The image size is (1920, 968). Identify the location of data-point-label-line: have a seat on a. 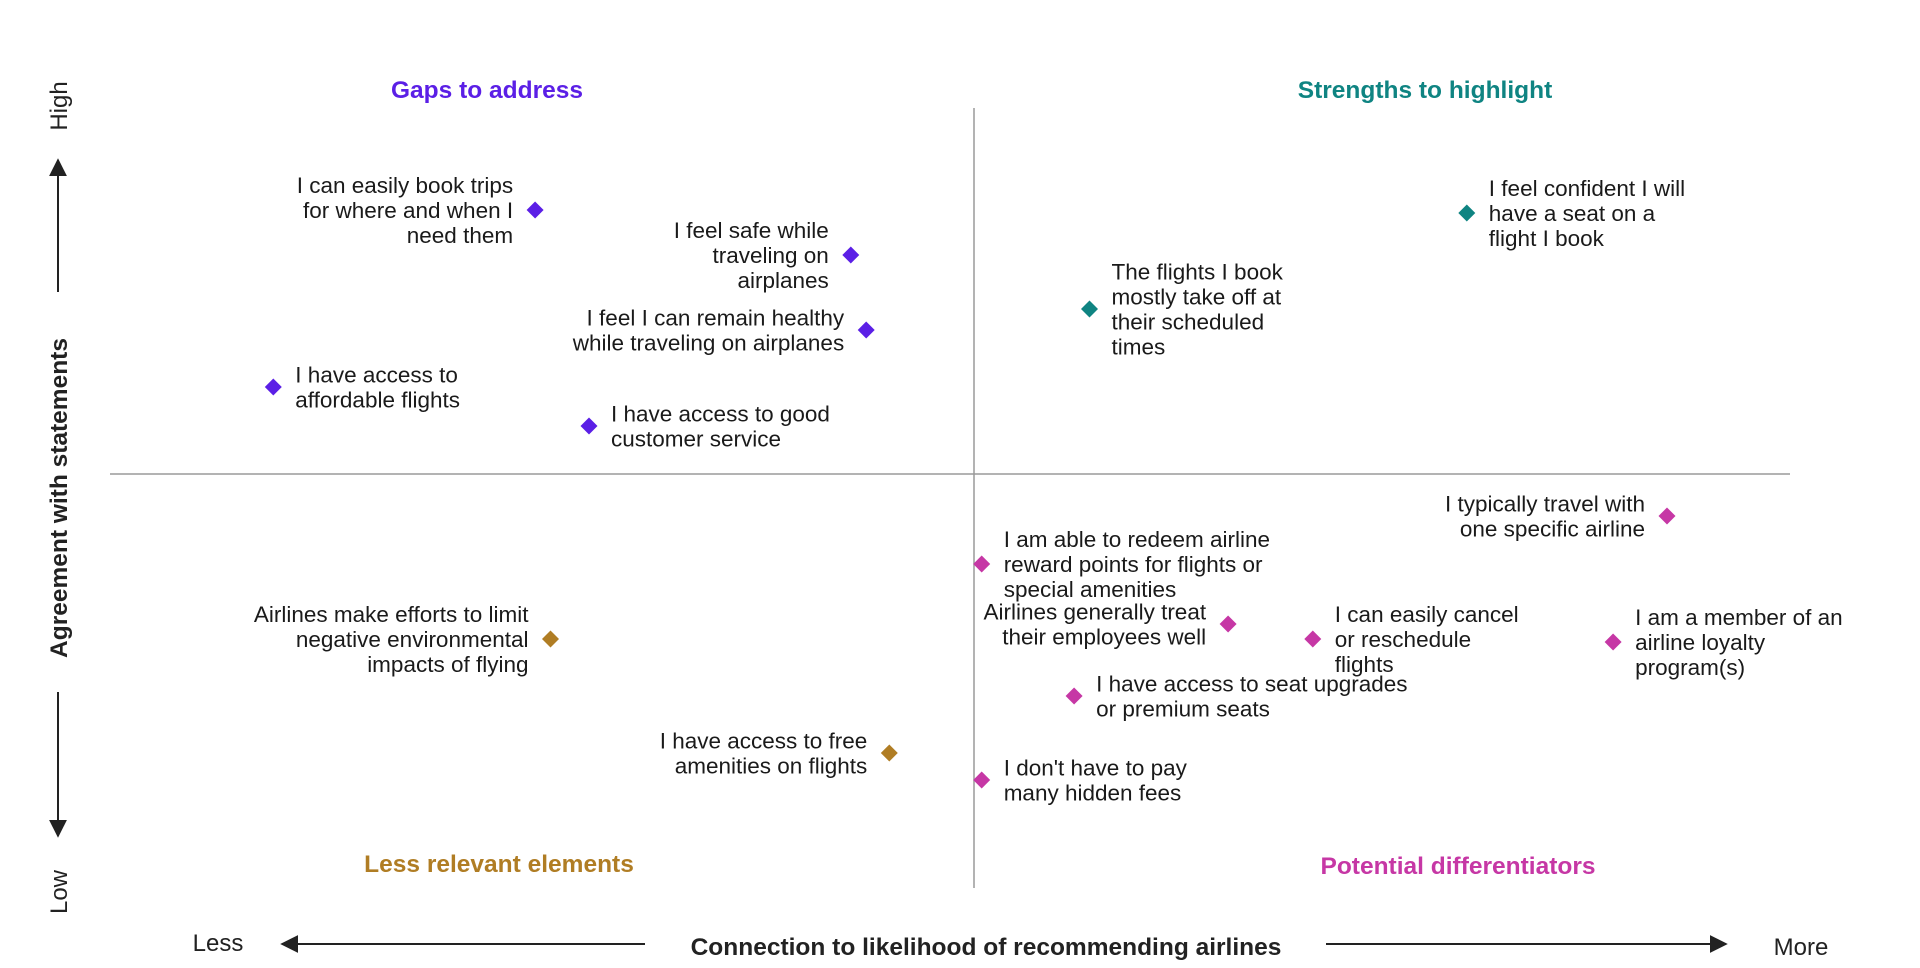
(1572, 213).